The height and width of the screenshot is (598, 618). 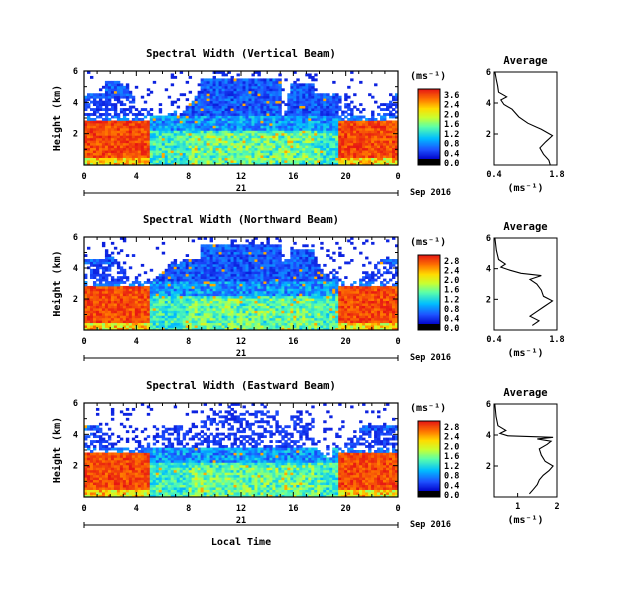 What do you see at coordinates (451, 428) in the screenshot?
I see `colorbar-tick-label: 2.8` at bounding box center [451, 428].